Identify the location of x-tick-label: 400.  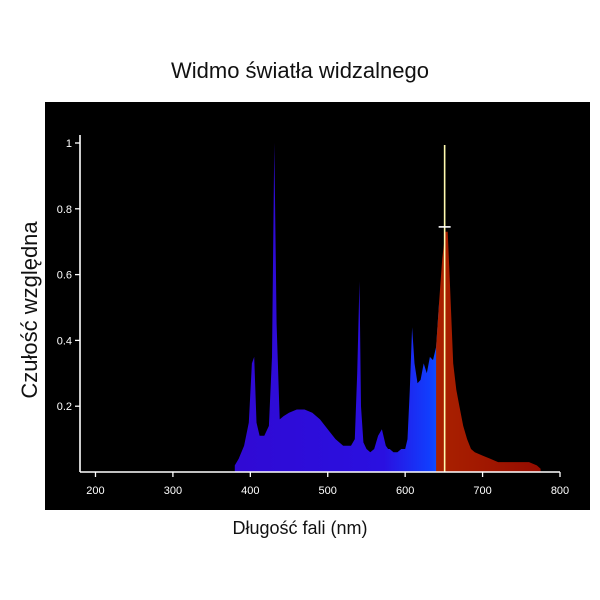
(250, 491).